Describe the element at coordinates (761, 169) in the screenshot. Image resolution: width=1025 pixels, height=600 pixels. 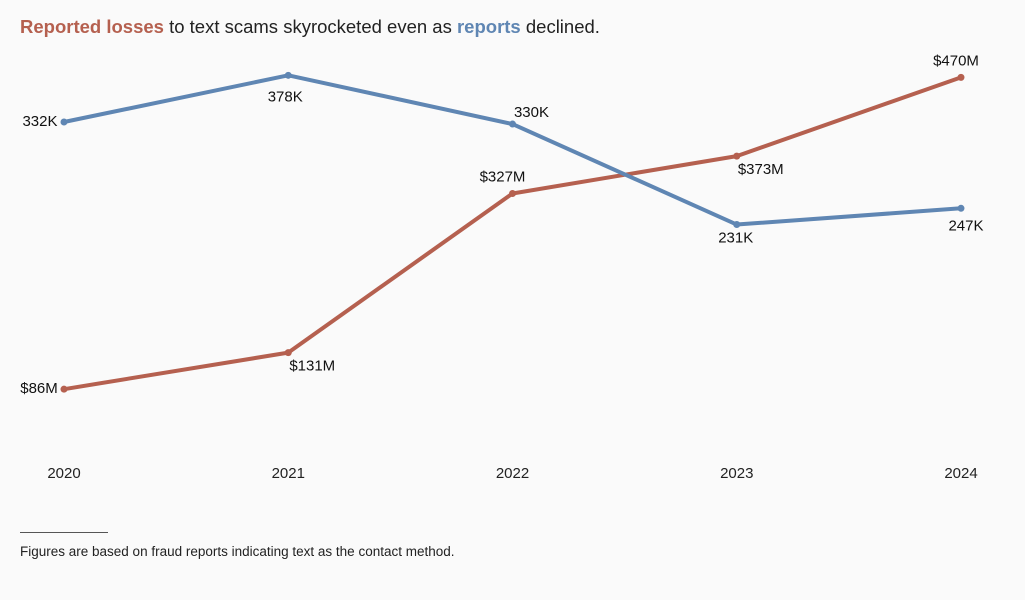
I see `data-label: $373M` at that location.